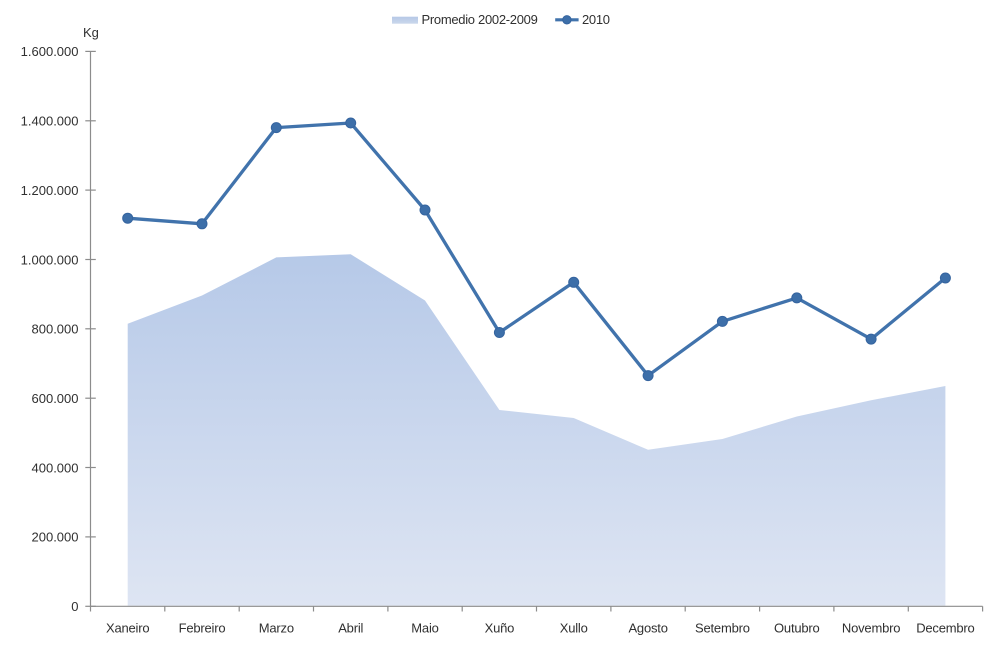 Image resolution: width=991 pixels, height=647 pixels. What do you see at coordinates (871, 628) in the screenshot?
I see `svg-text: Novembro` at bounding box center [871, 628].